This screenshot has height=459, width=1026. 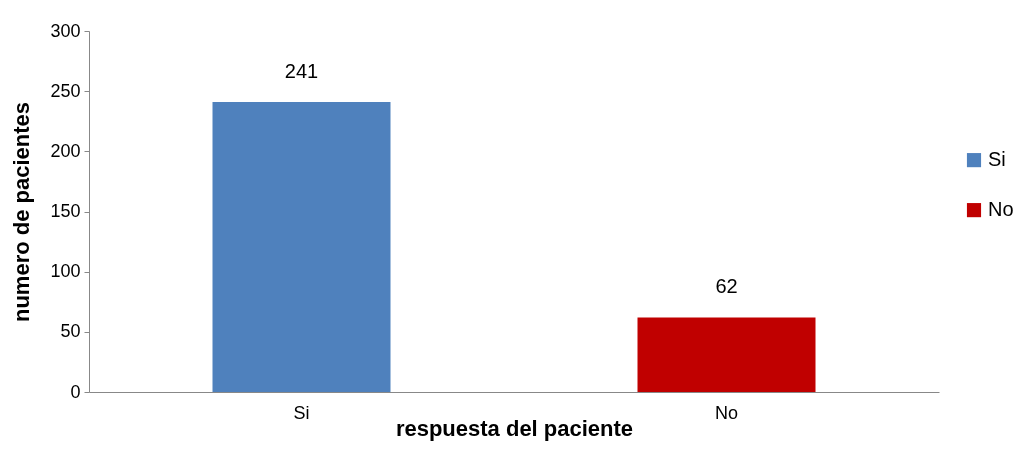 I want to click on y-tick-label: 250, so click(x=65, y=90).